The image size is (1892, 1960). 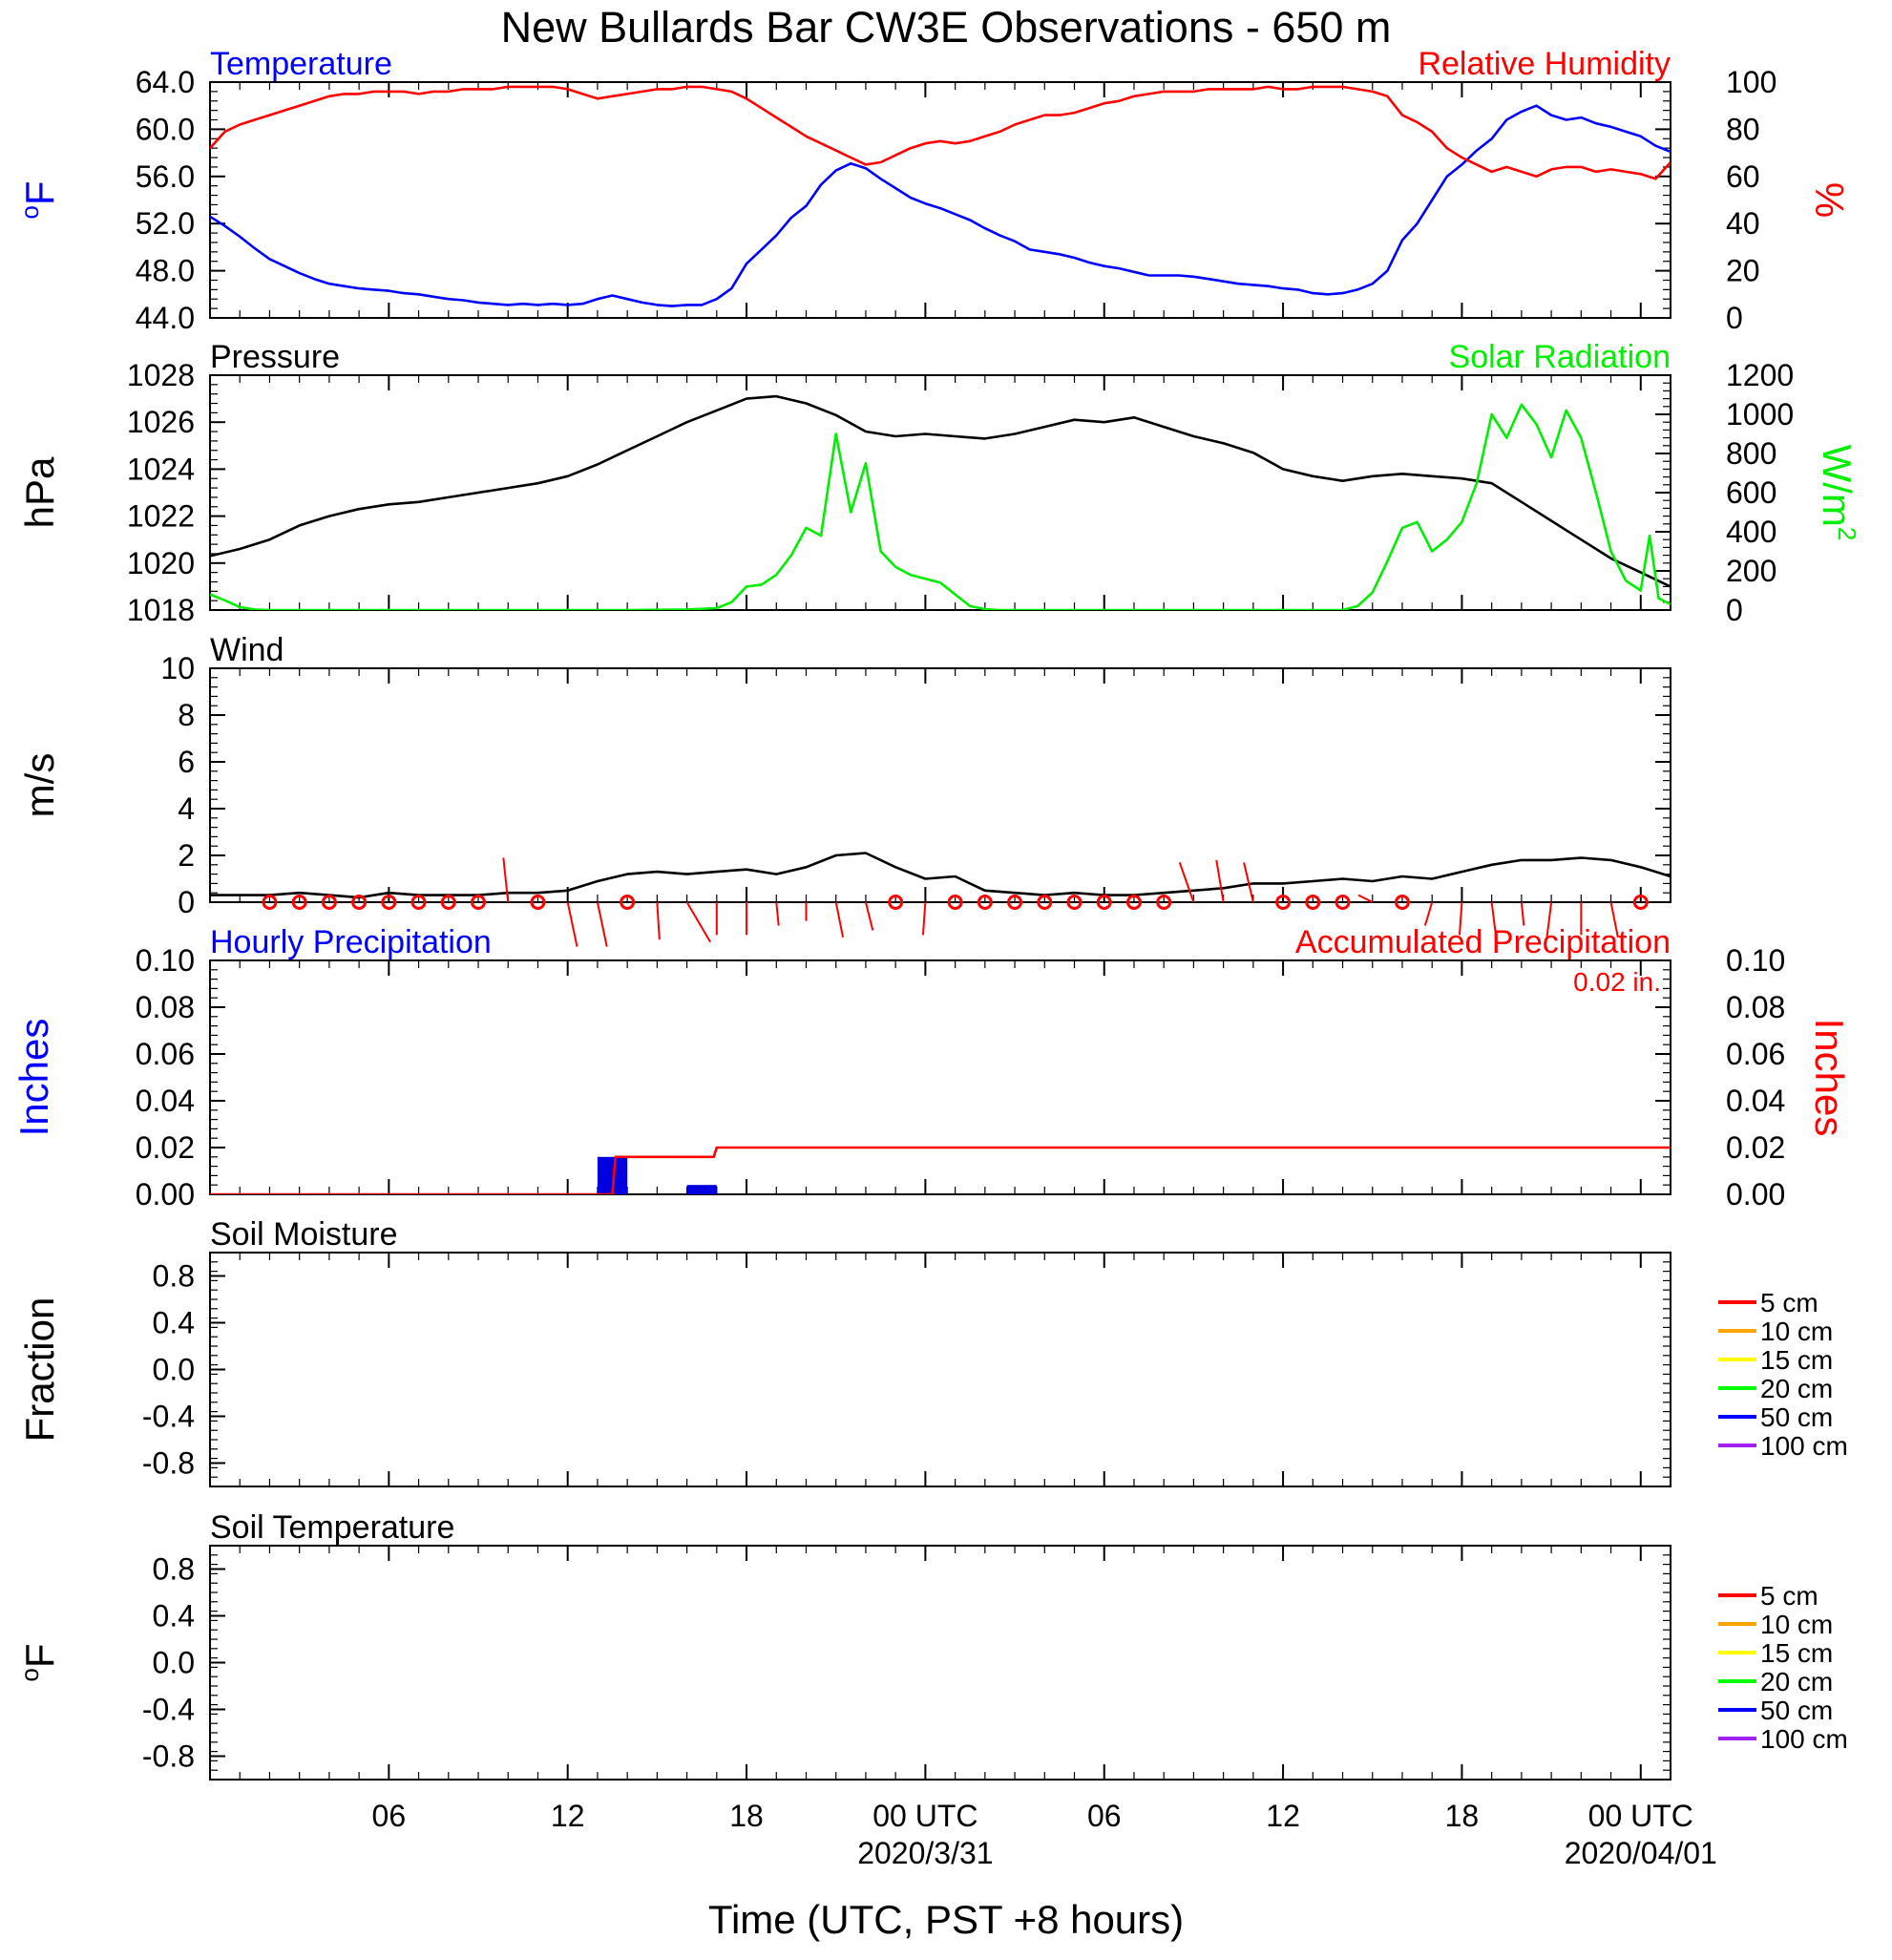 I want to click on soil_moisture-left-tick-label: -0.4, so click(x=168, y=1417).